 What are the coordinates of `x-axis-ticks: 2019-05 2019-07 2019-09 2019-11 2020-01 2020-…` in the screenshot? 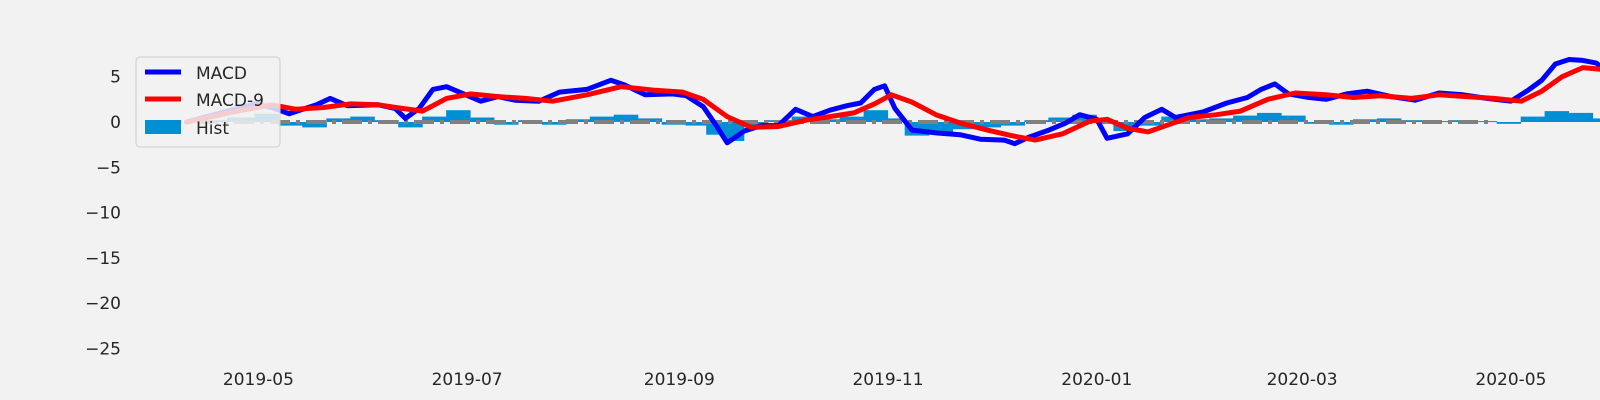 It's located at (885, 380).